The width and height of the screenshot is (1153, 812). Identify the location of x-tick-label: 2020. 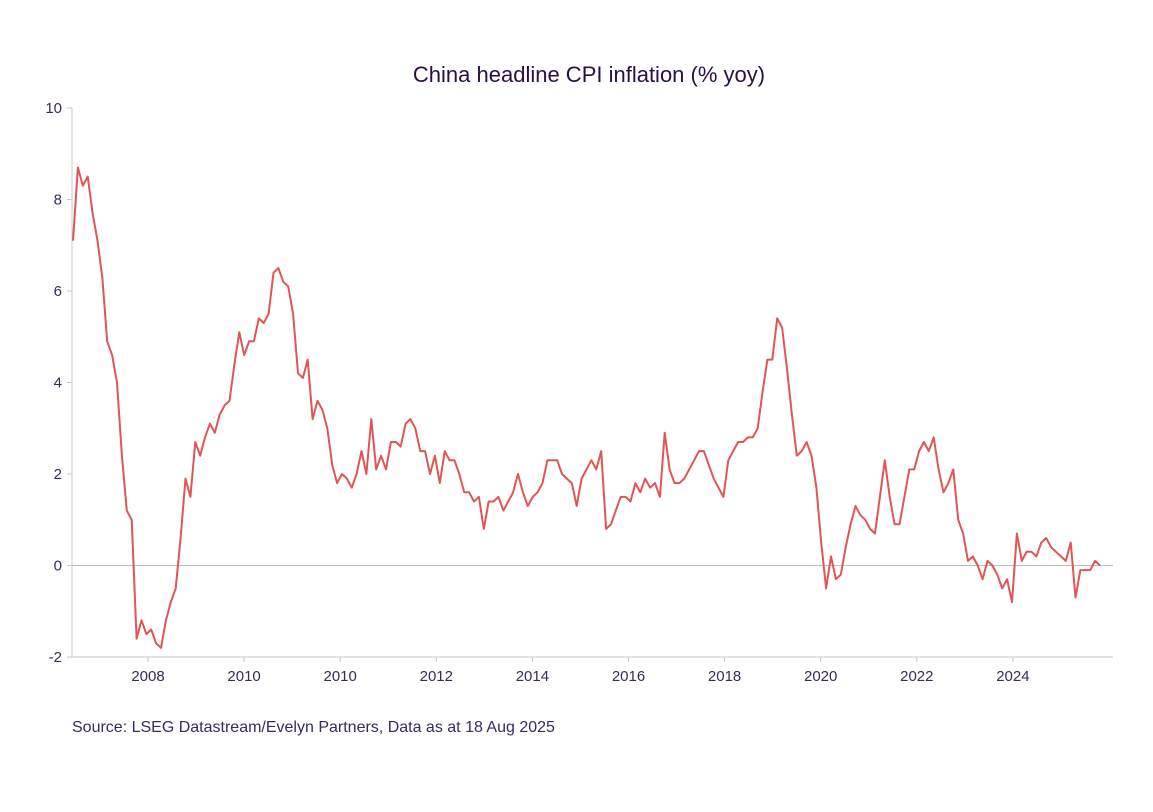
(820, 676).